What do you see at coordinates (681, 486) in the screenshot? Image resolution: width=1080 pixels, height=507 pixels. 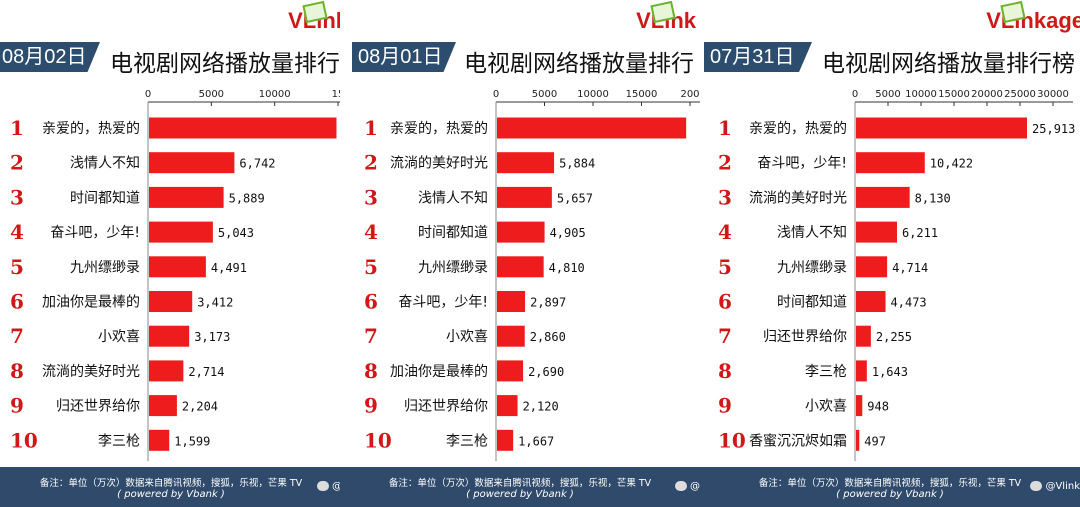 I see `weibo-icon` at bounding box center [681, 486].